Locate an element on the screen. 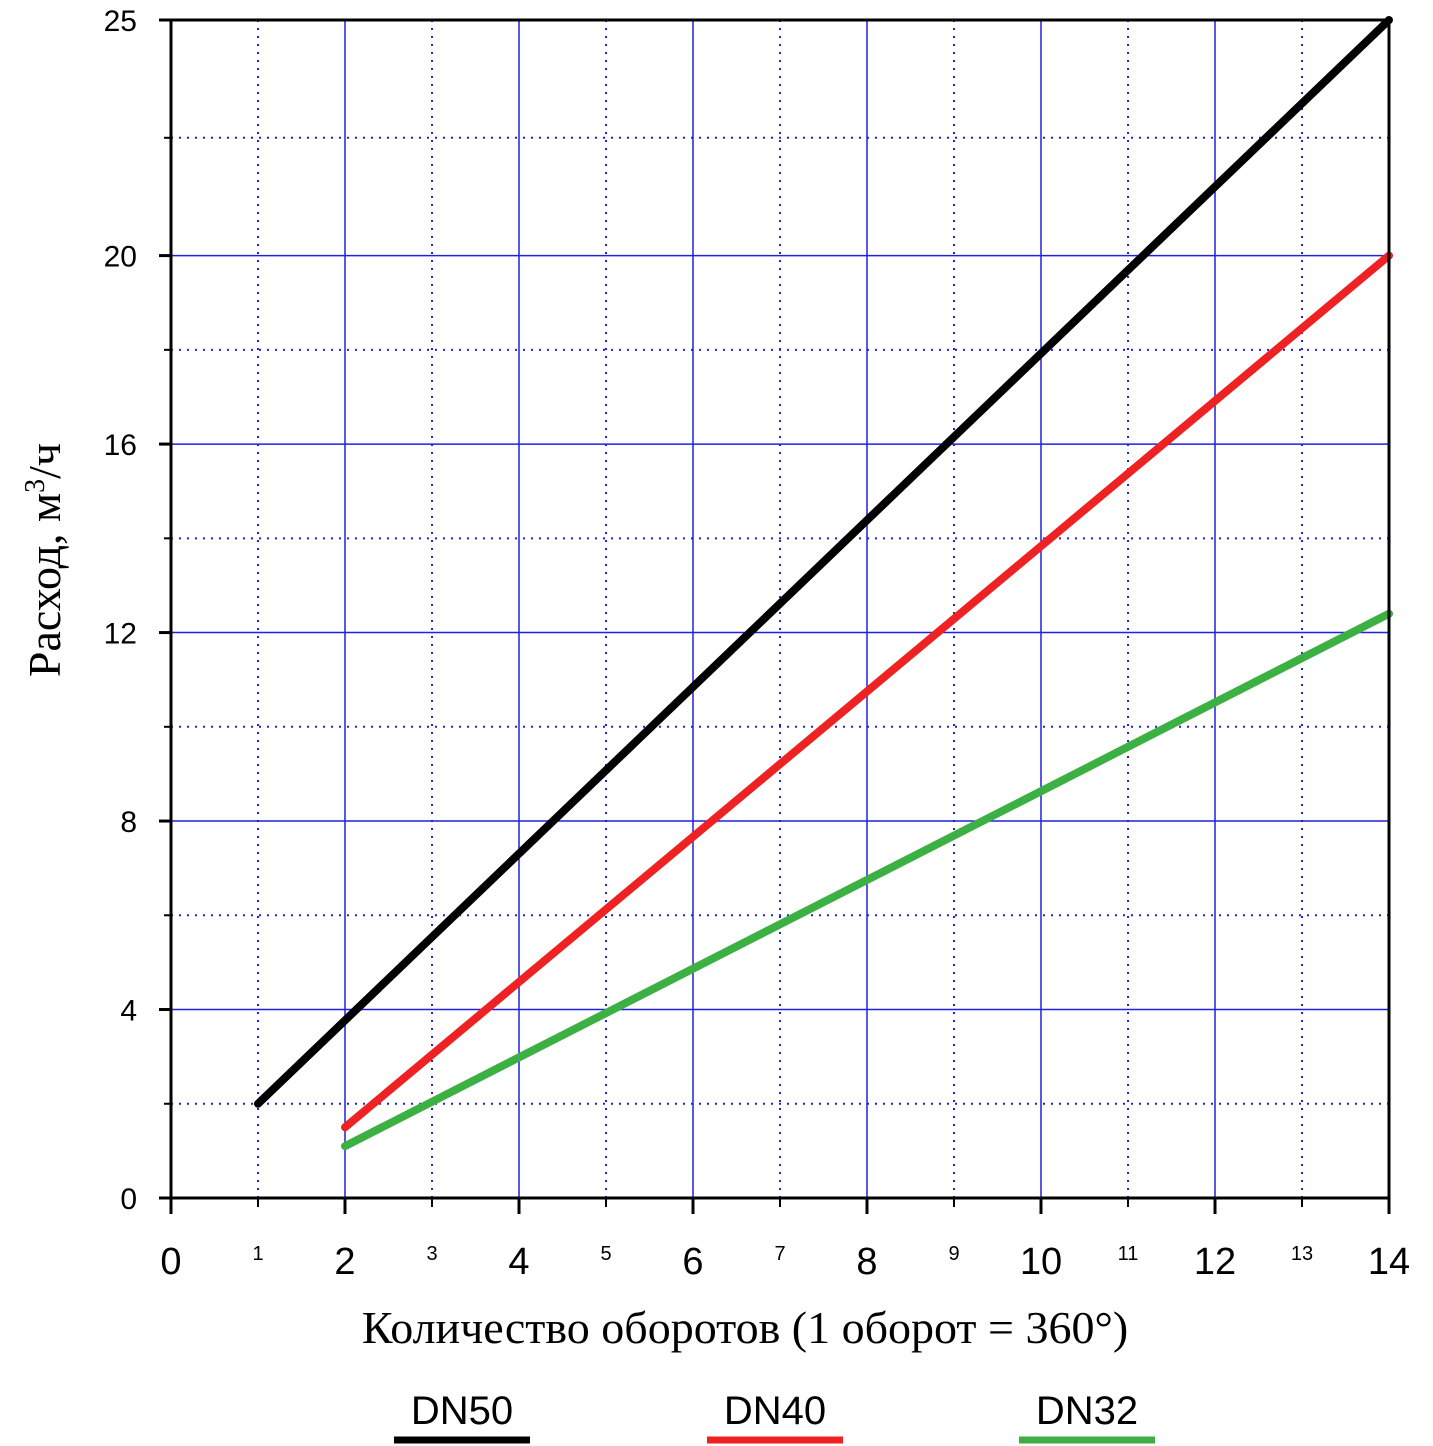 Image resolution: width=1433 pixels, height=1446 pixels. svg-text: Расход, м3/ч is located at coordinates (44, 560).